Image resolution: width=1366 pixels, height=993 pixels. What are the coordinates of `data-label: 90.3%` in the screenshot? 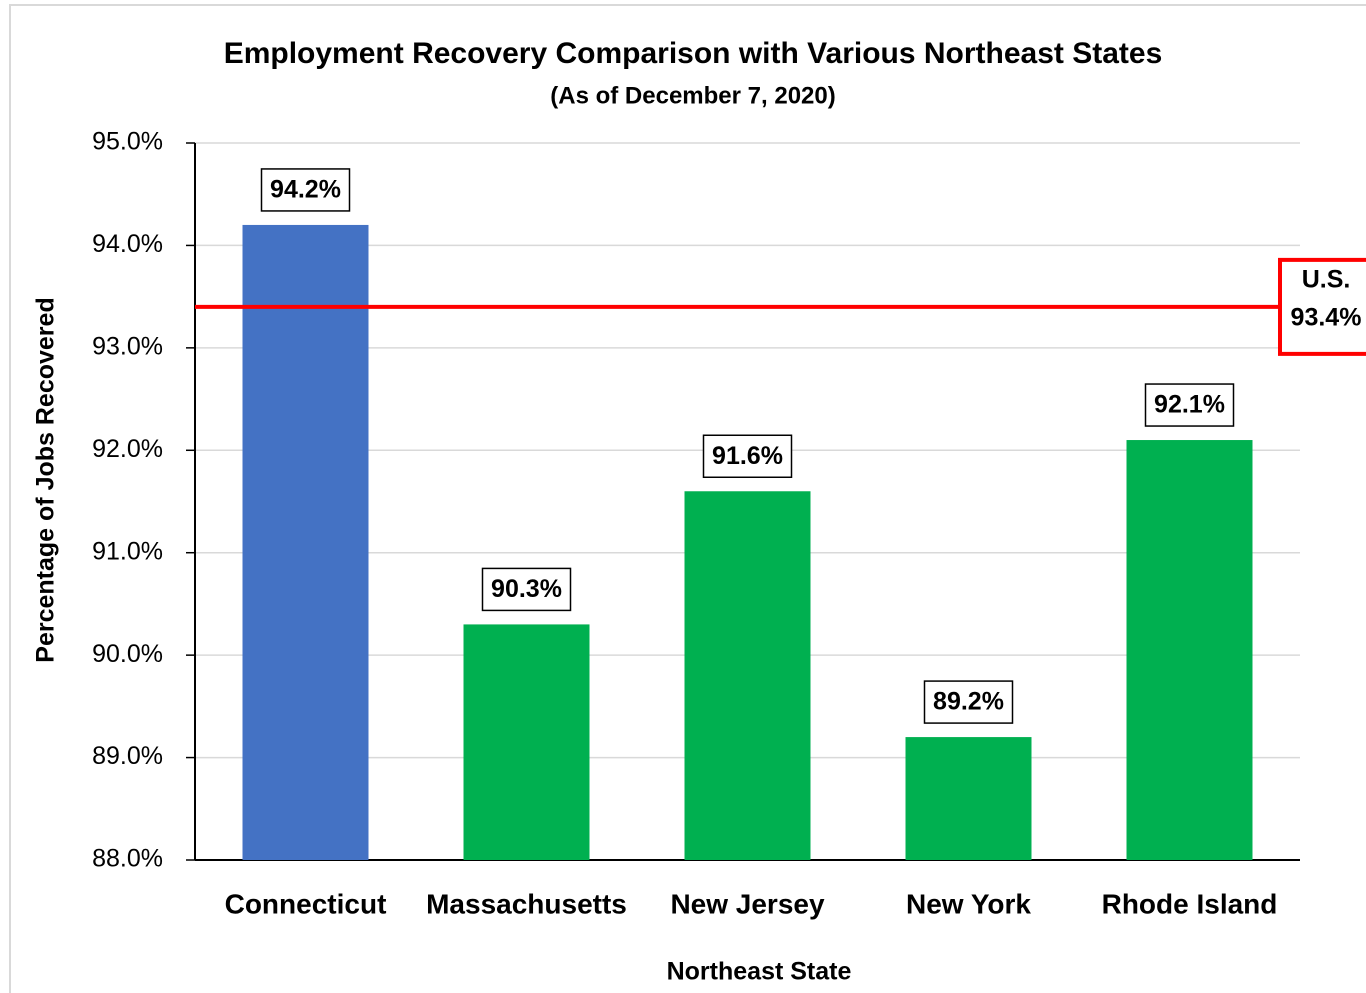 It's located at (526, 589).